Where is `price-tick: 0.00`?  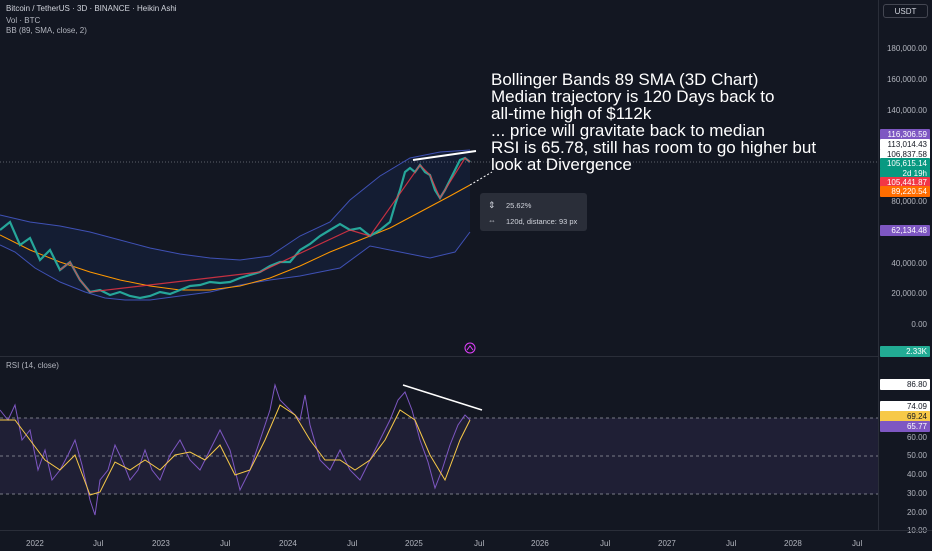
price-tick: 0.00 is located at coordinates (919, 324).